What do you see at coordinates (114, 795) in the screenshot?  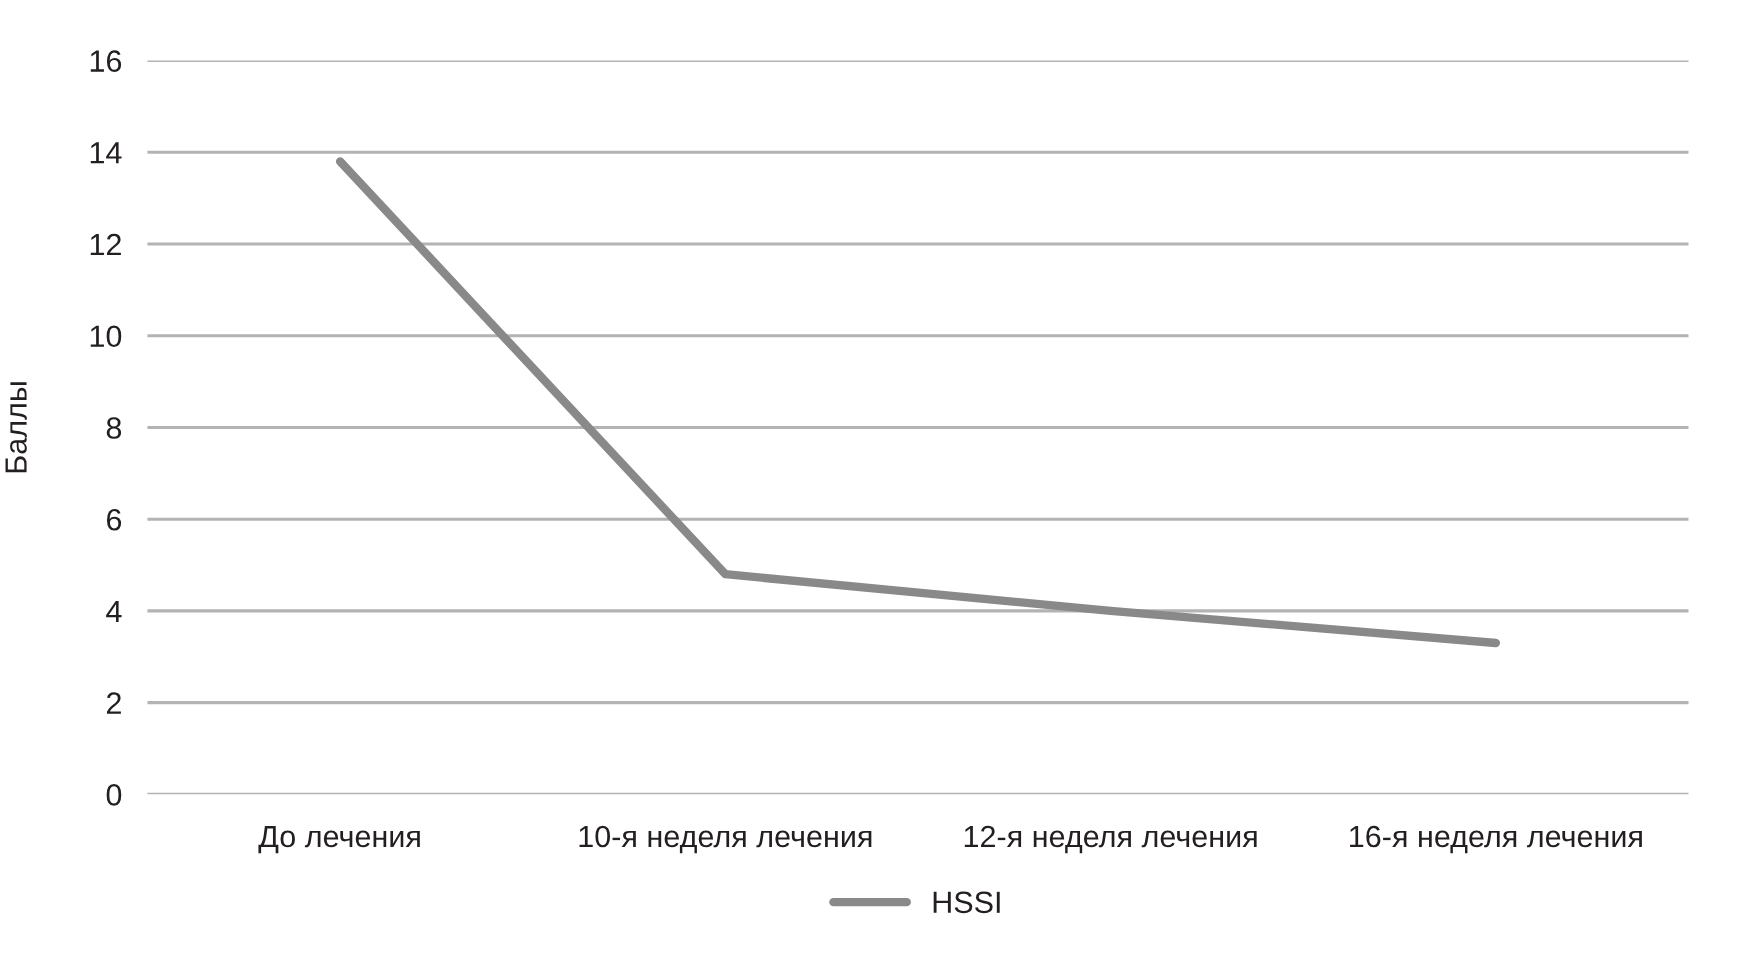 I see `y-tick-label: 0` at bounding box center [114, 795].